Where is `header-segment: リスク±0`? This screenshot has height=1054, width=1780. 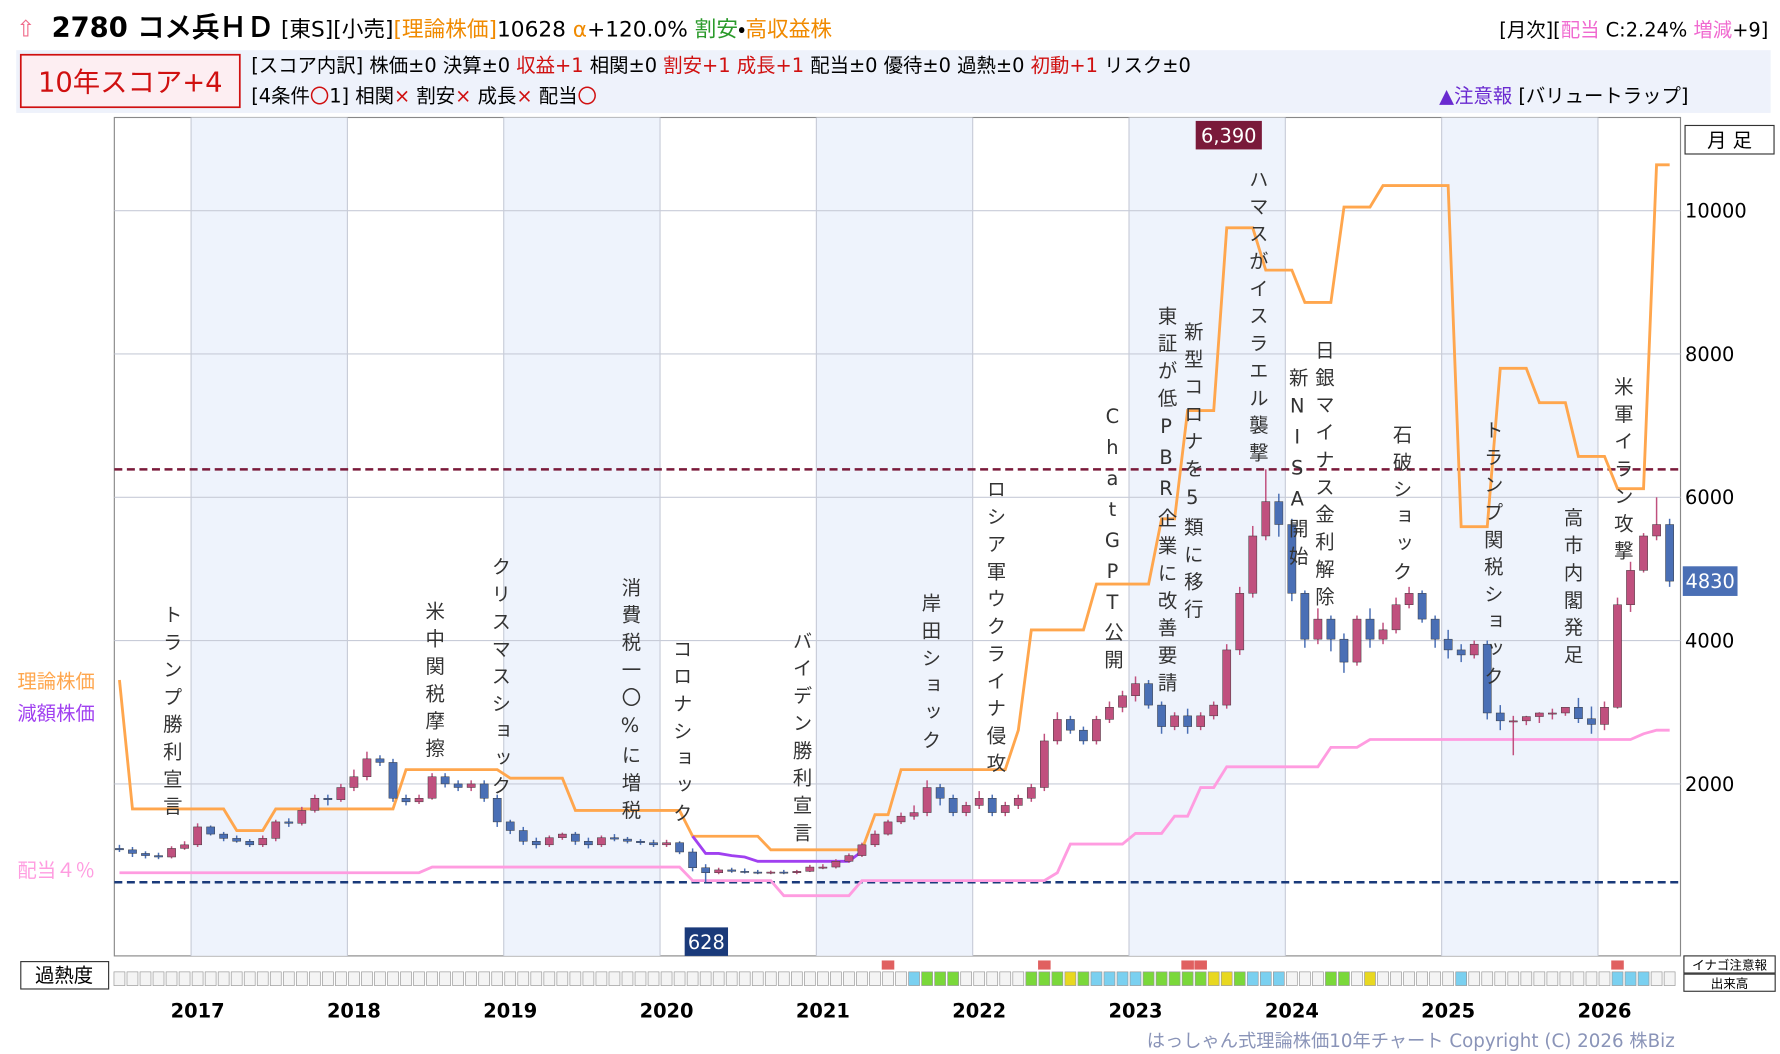
header-segment: リスク±0 is located at coordinates (1144, 65).